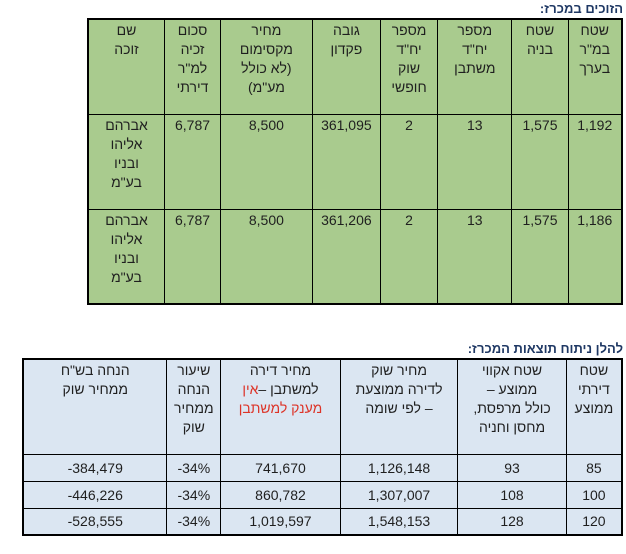 This screenshot has width=626, height=554. I want to click on col-header-deposit: גובה פקדון, so click(346, 66).